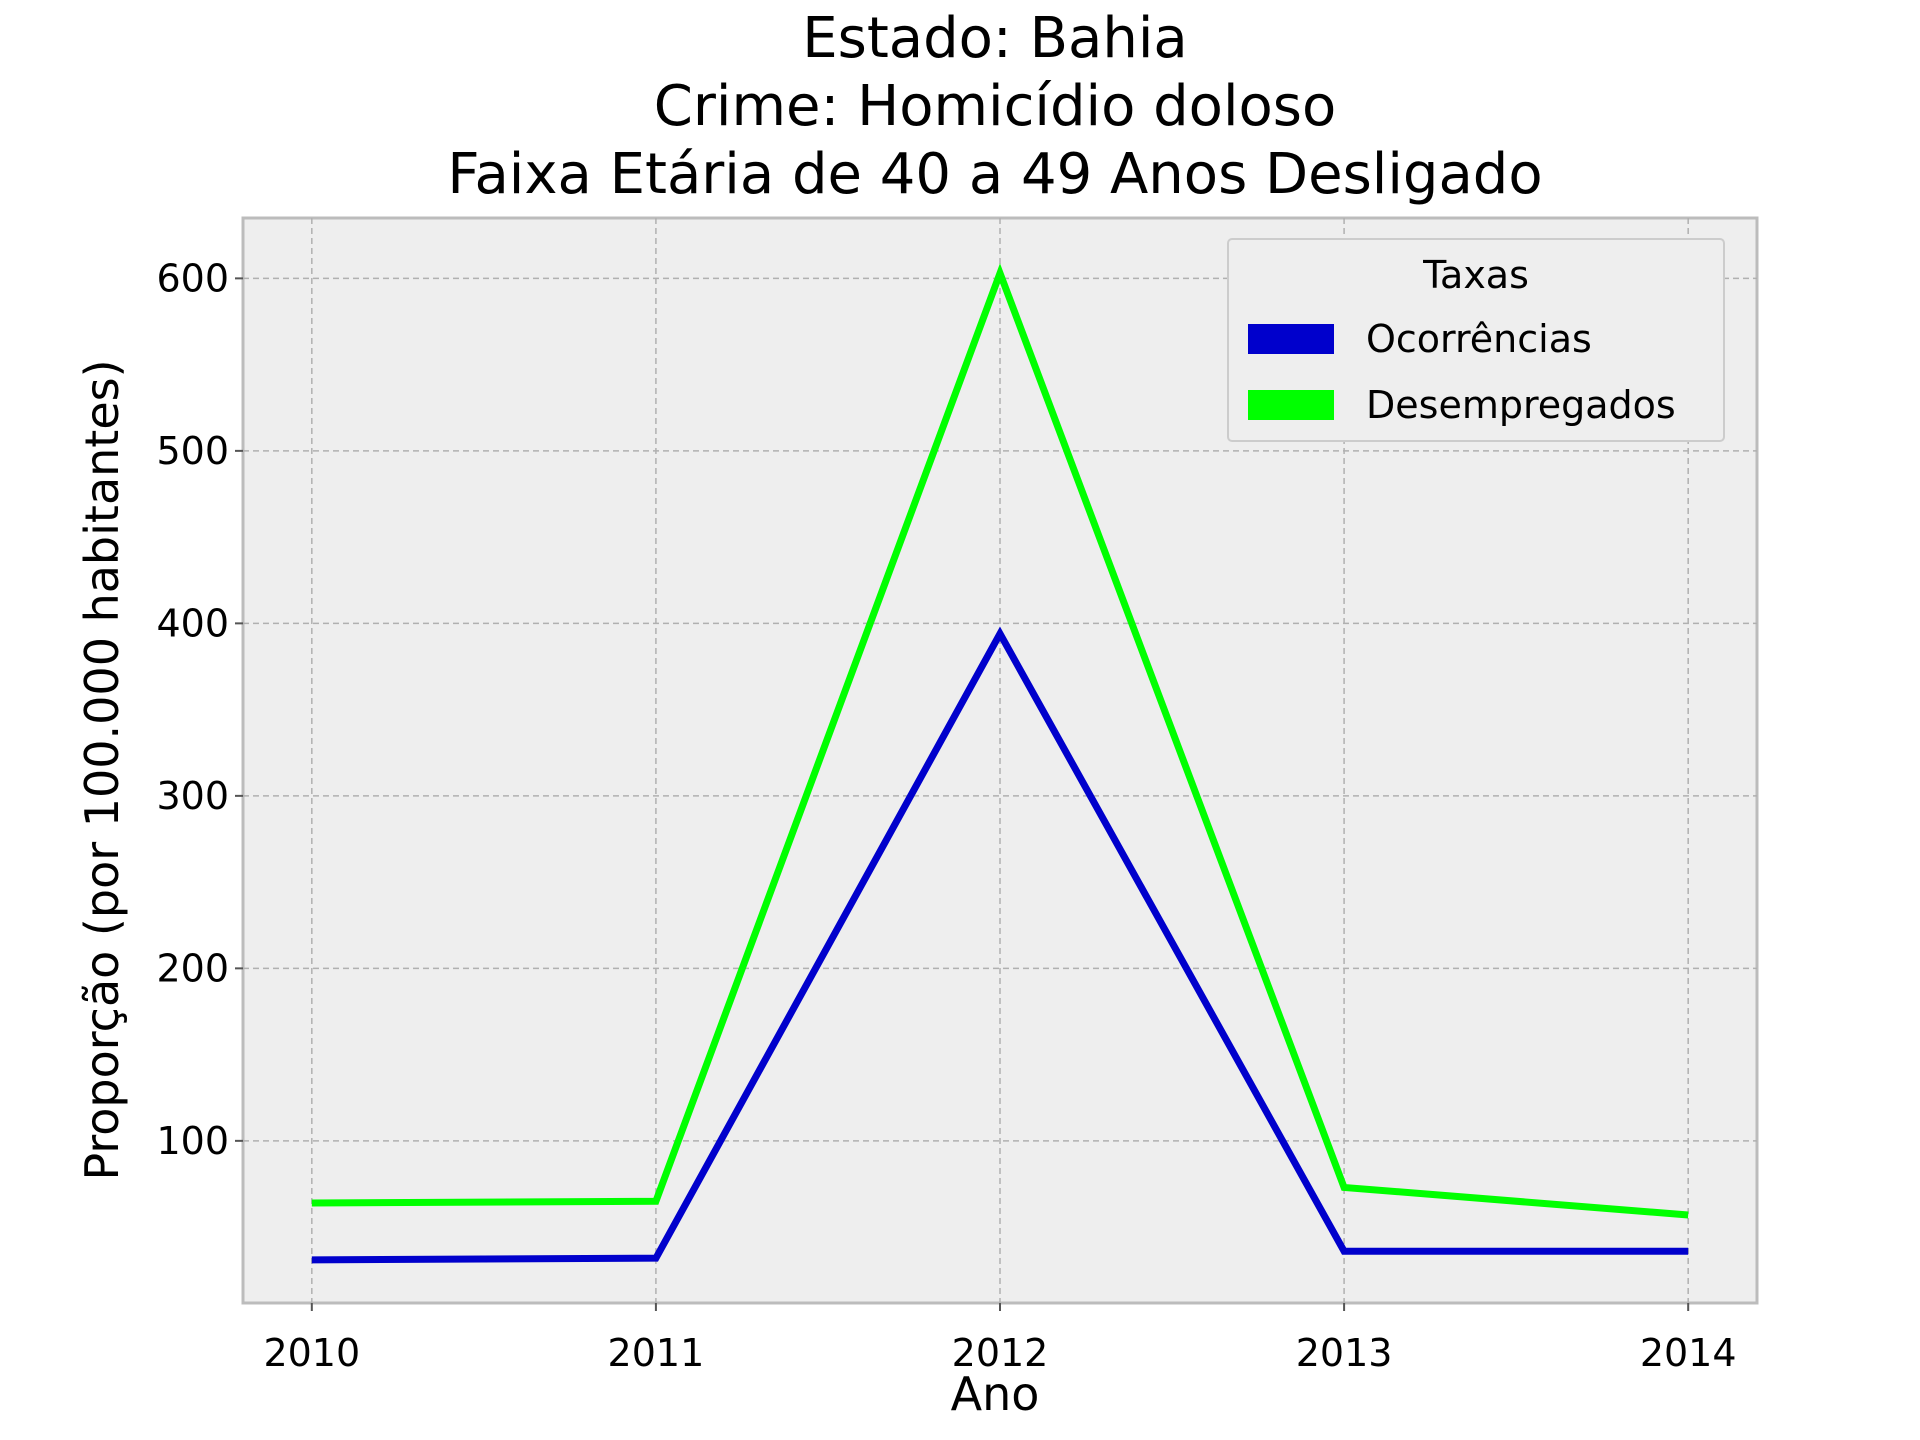  Describe the element at coordinates (1344, 1353) in the screenshot. I see `x-tick-label-2013: 2013` at that location.